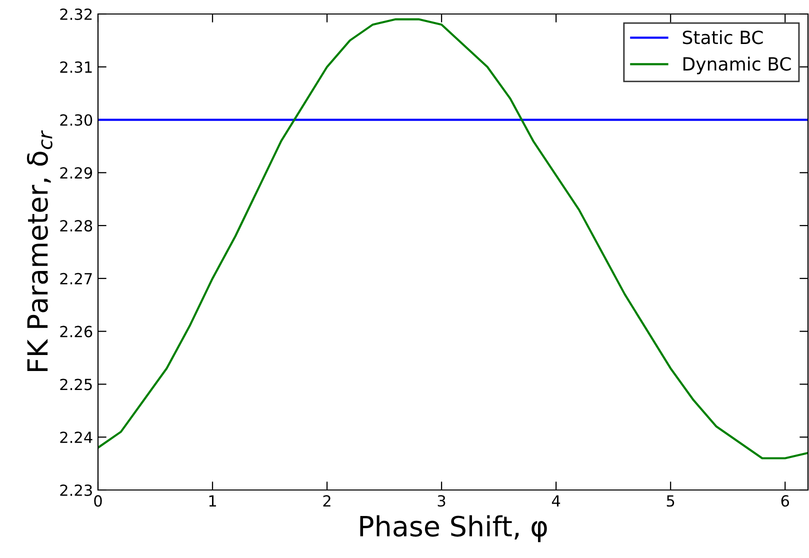 The width and height of the screenshot is (809, 558). Describe the element at coordinates (98, 501) in the screenshot. I see `x-tick-label: 0` at that location.